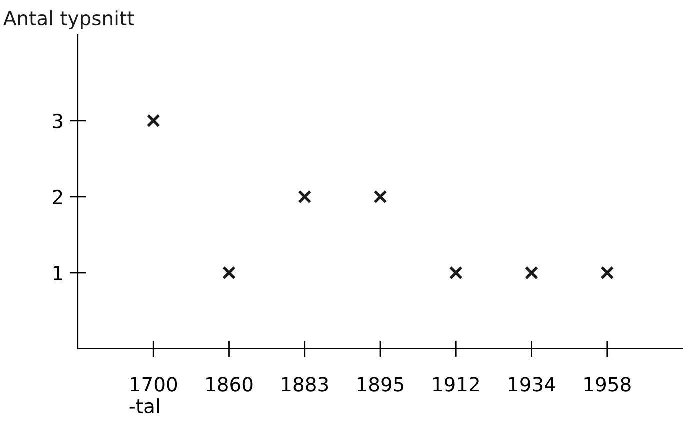 The height and width of the screenshot is (434, 683). What do you see at coordinates (381, 384) in the screenshot?
I see `x-tick-label: 1895` at bounding box center [381, 384].